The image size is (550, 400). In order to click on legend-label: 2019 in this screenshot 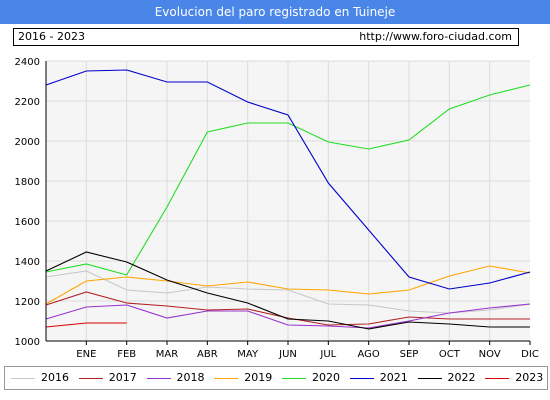, I will do `click(258, 377)`.